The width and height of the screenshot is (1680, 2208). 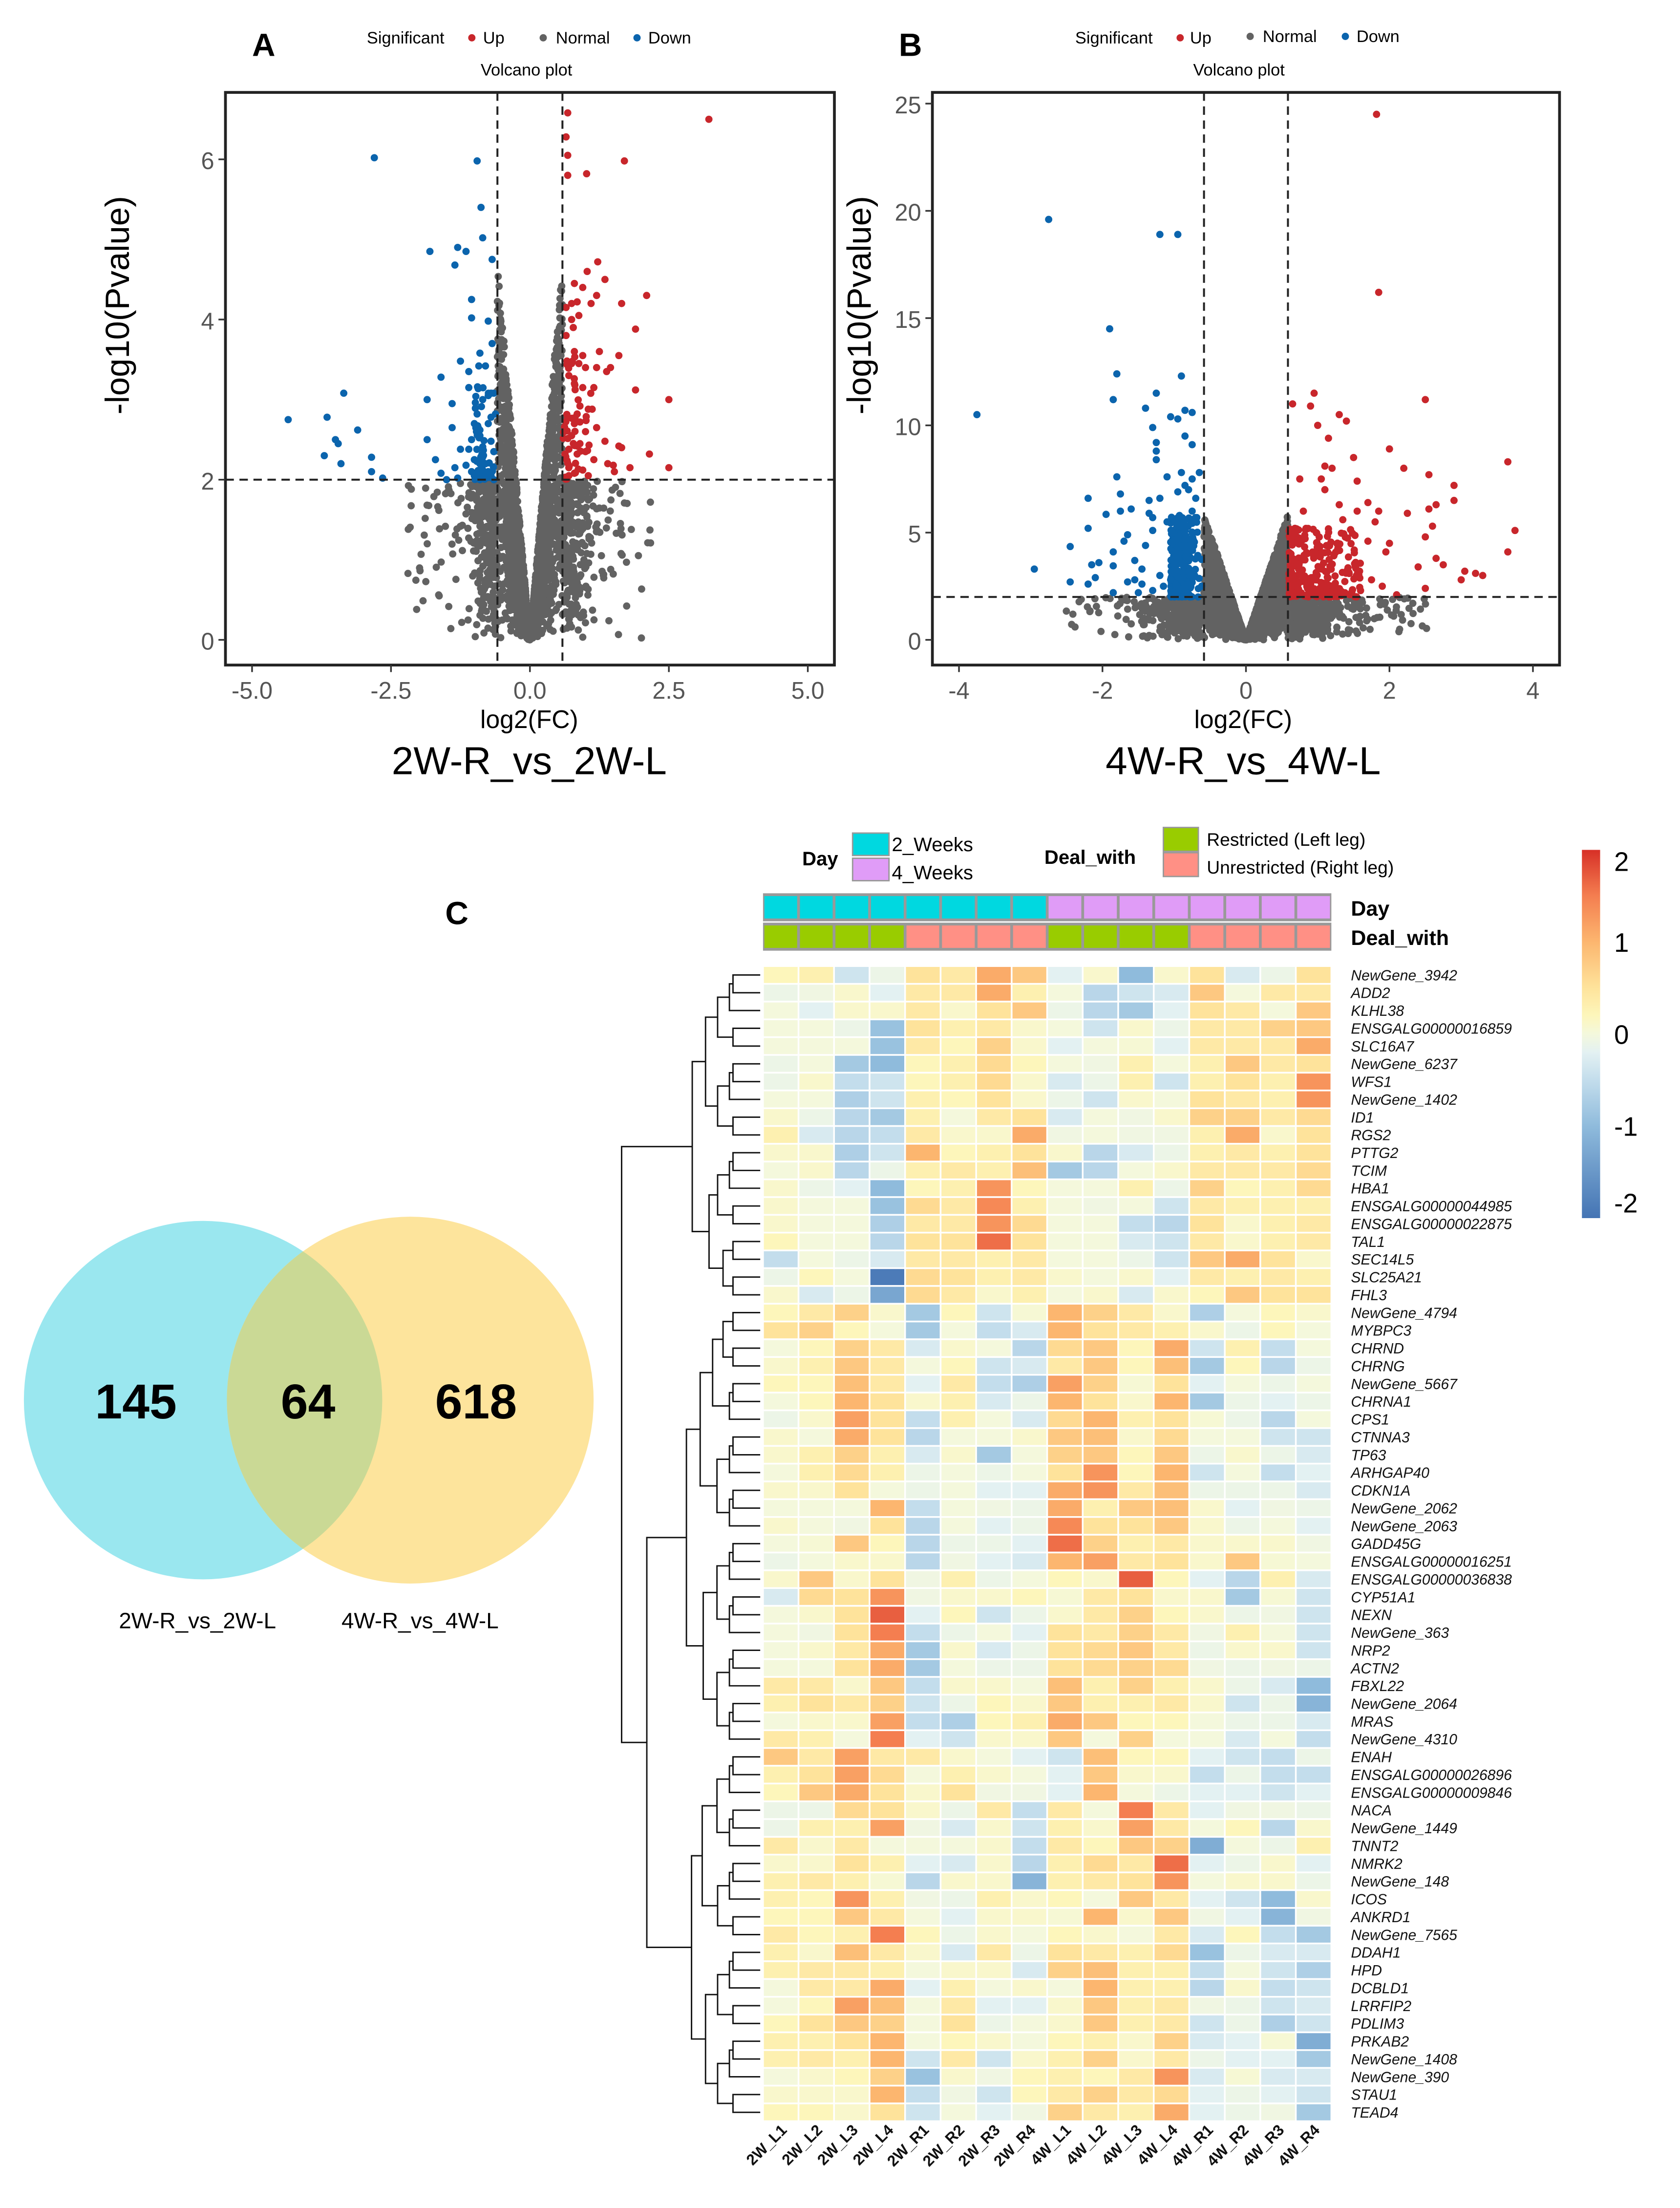 What do you see at coordinates (117, 305) in the screenshot?
I see `y-axis-title: -log10(Pvalue)` at bounding box center [117, 305].